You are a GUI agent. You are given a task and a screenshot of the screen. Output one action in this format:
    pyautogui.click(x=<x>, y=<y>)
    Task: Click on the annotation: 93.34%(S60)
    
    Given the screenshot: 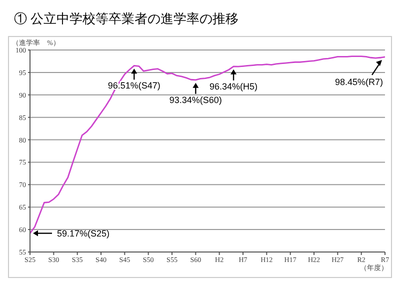 What is the action you would take?
    pyautogui.click(x=195, y=99)
    